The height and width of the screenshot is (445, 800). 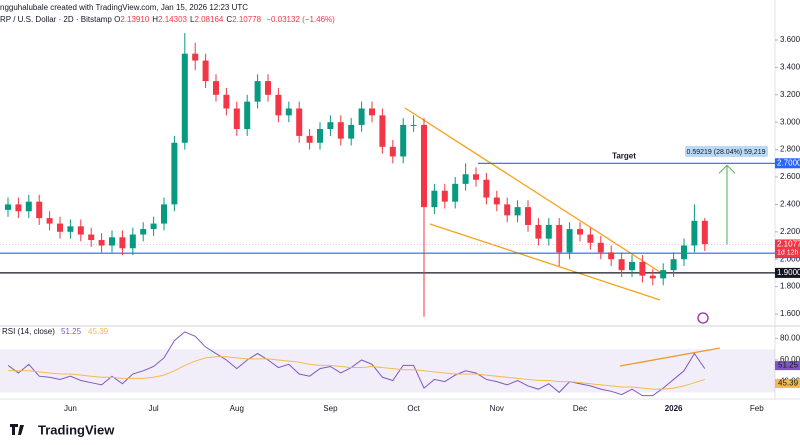 What do you see at coordinates (229, 19) in the screenshot?
I see `ohlc-key: C` at bounding box center [229, 19].